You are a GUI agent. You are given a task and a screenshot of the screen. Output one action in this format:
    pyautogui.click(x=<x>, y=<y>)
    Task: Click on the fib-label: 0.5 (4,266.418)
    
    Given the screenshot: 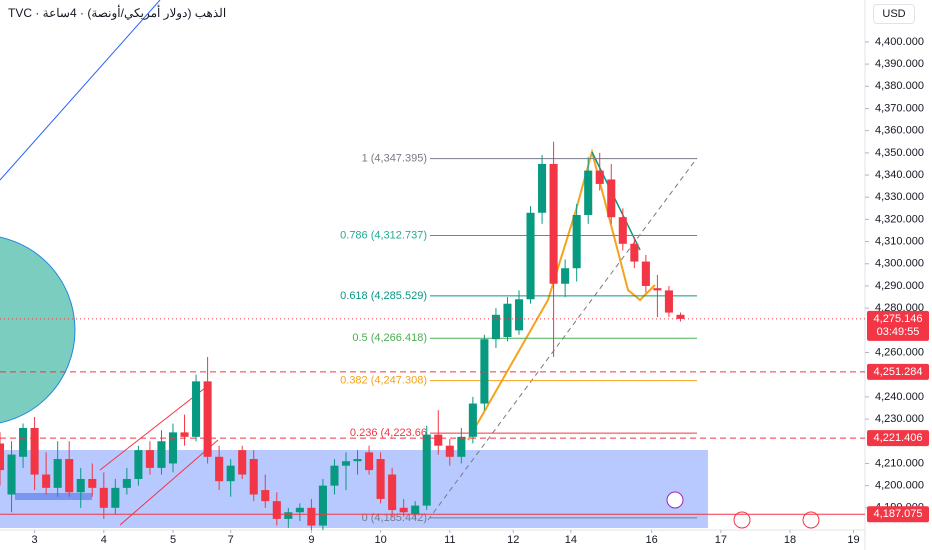 What is the action you would take?
    pyautogui.click(x=389, y=338)
    